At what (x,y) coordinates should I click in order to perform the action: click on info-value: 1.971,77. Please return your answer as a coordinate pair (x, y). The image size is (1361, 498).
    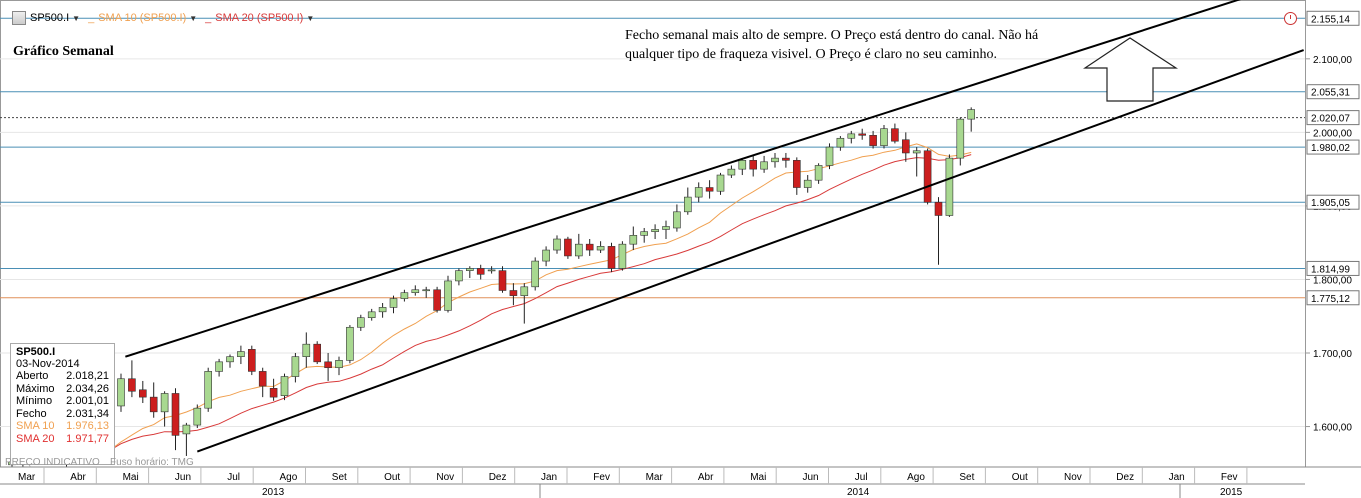
    Looking at the image, I should click on (87, 438).